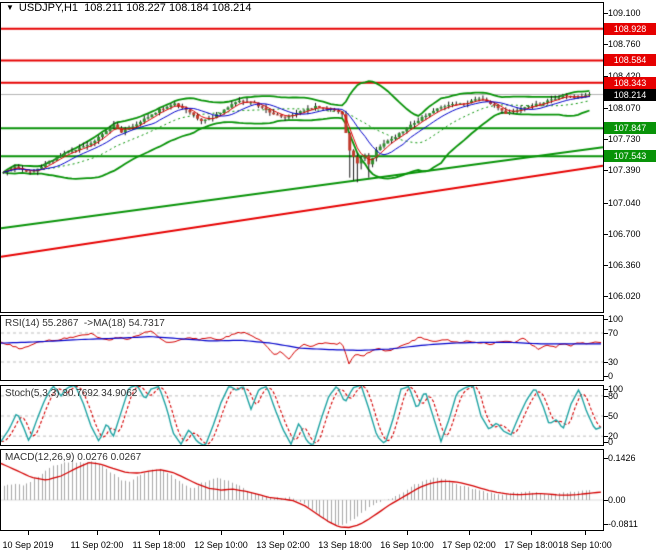  What do you see at coordinates (407, 545) in the screenshot?
I see `time-tick-label: 16 Sep 10:00` at bounding box center [407, 545].